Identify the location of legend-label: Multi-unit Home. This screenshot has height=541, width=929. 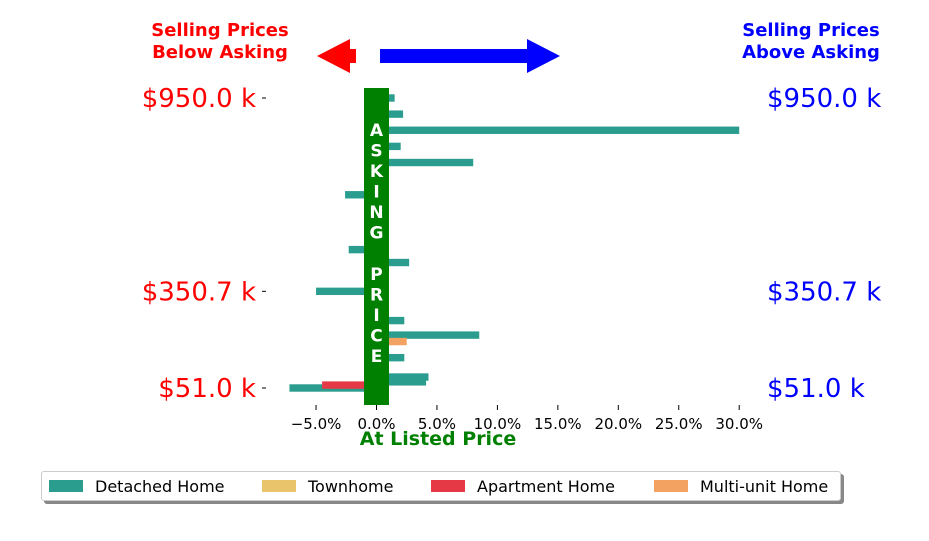
(764, 486).